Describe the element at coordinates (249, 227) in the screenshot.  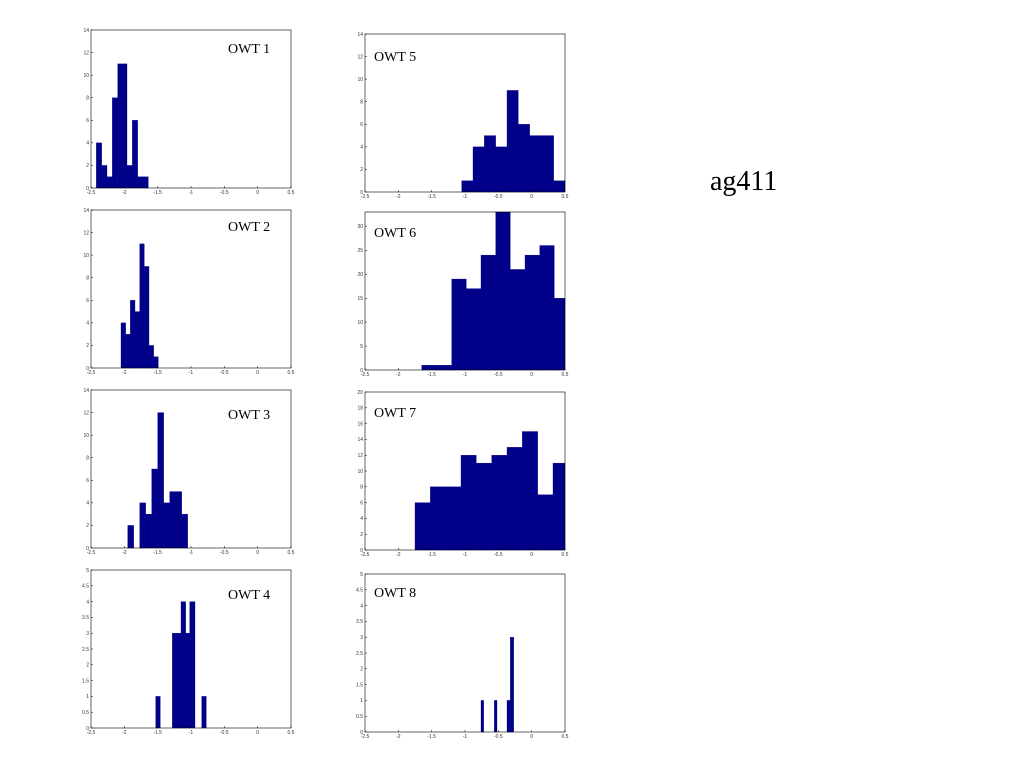
I see `chart-title: OWT 2` at that location.